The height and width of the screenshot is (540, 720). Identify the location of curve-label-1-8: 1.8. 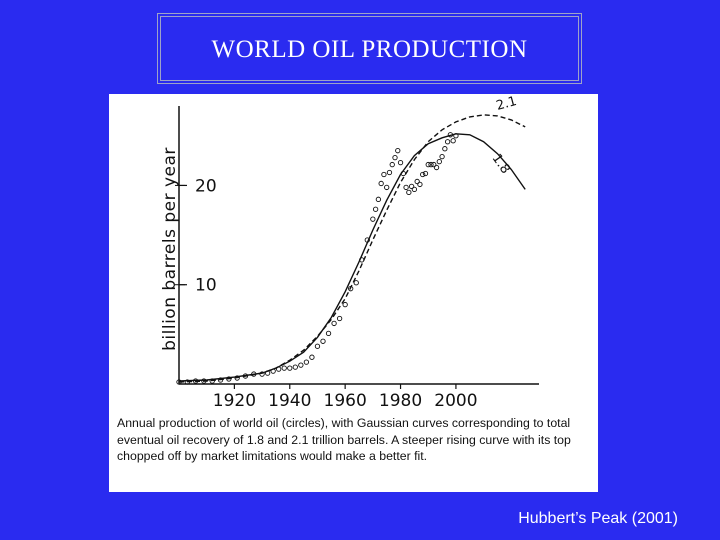
(501, 164).